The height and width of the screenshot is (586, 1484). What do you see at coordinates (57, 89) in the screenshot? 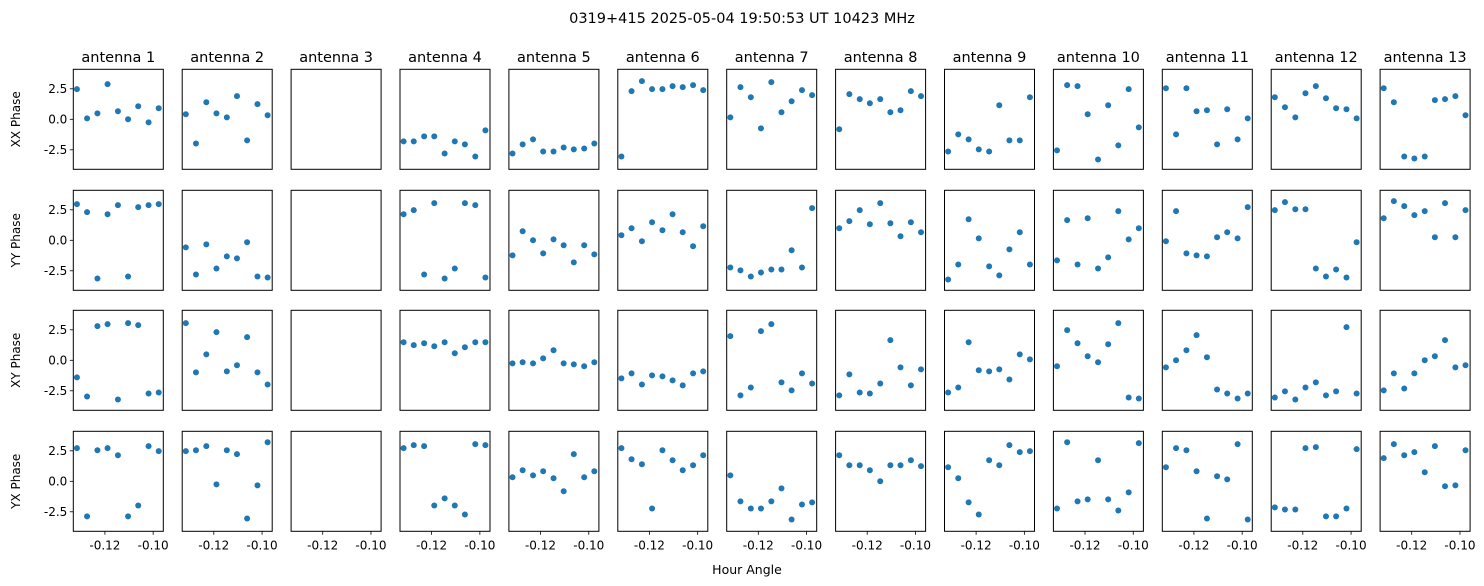
I see `y-tick-label: 2.5` at bounding box center [57, 89].